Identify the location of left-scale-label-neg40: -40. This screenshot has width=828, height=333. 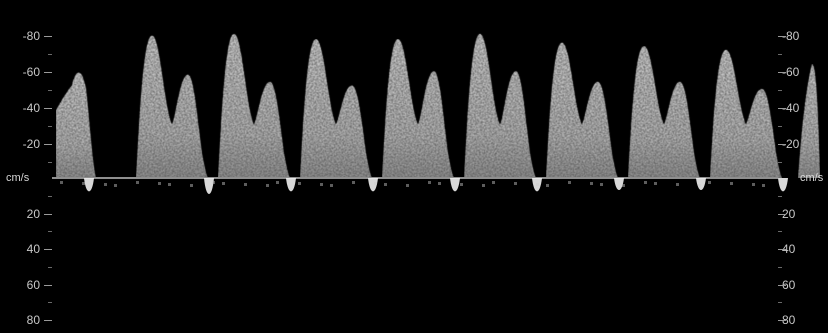
(31, 108).